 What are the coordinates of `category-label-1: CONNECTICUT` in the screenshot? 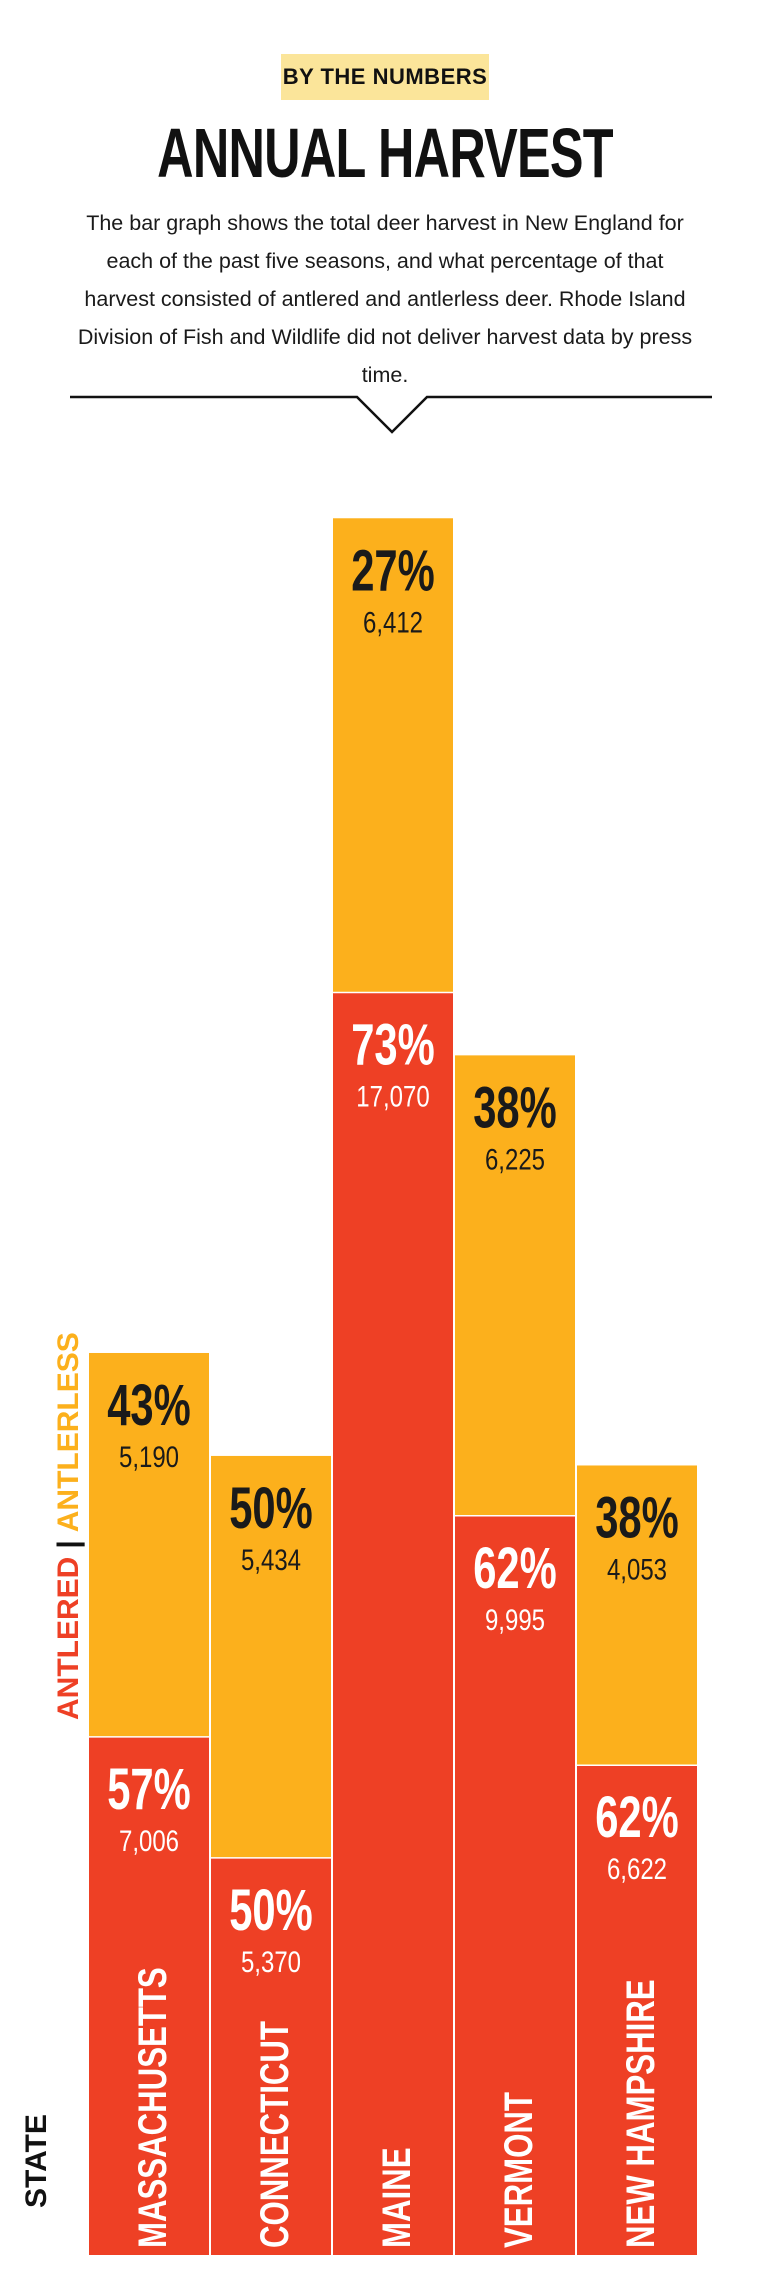 It's located at (274, 2134).